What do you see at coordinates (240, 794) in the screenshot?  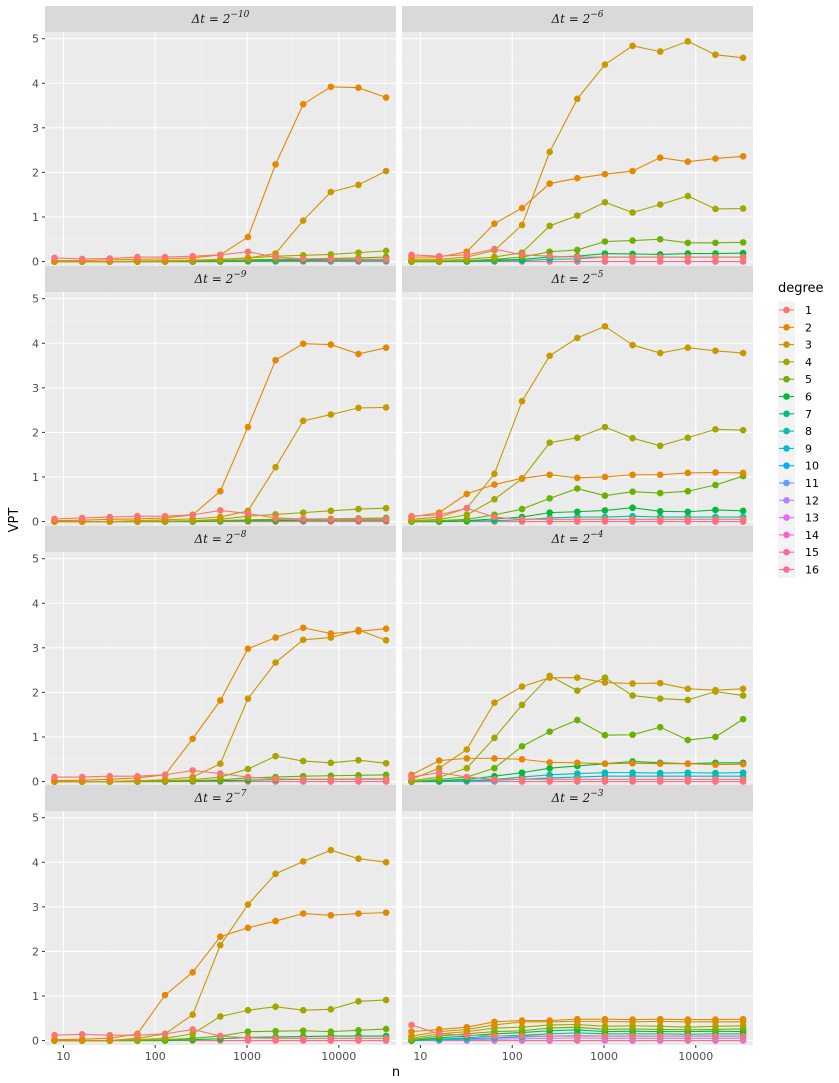 I see `facet-strip-exponent: −7` at bounding box center [240, 794].